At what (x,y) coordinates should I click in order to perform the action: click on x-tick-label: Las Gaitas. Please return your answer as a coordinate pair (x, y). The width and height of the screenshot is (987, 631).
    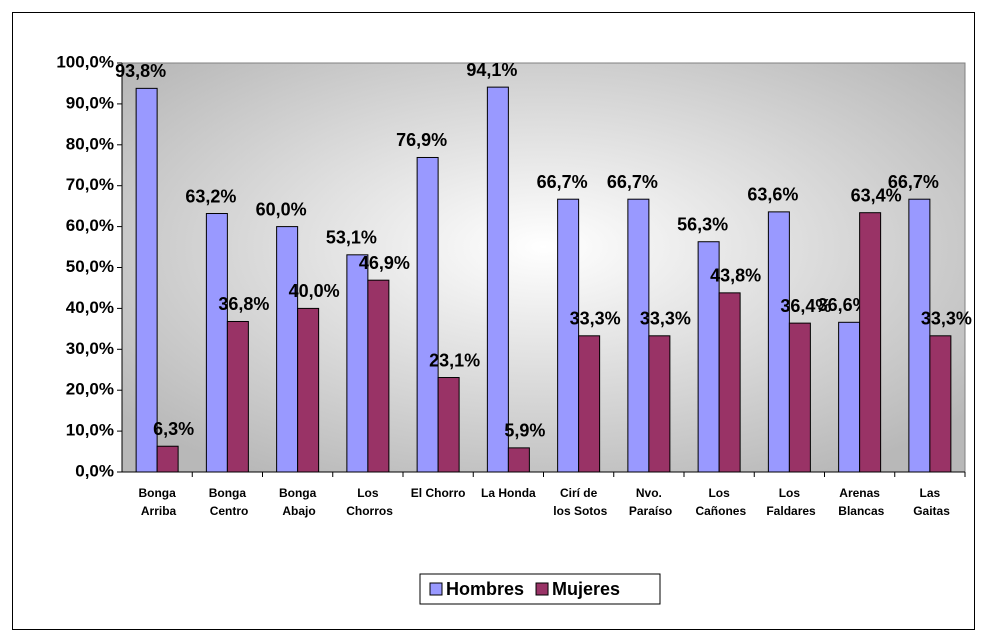
    Looking at the image, I should click on (930, 502).